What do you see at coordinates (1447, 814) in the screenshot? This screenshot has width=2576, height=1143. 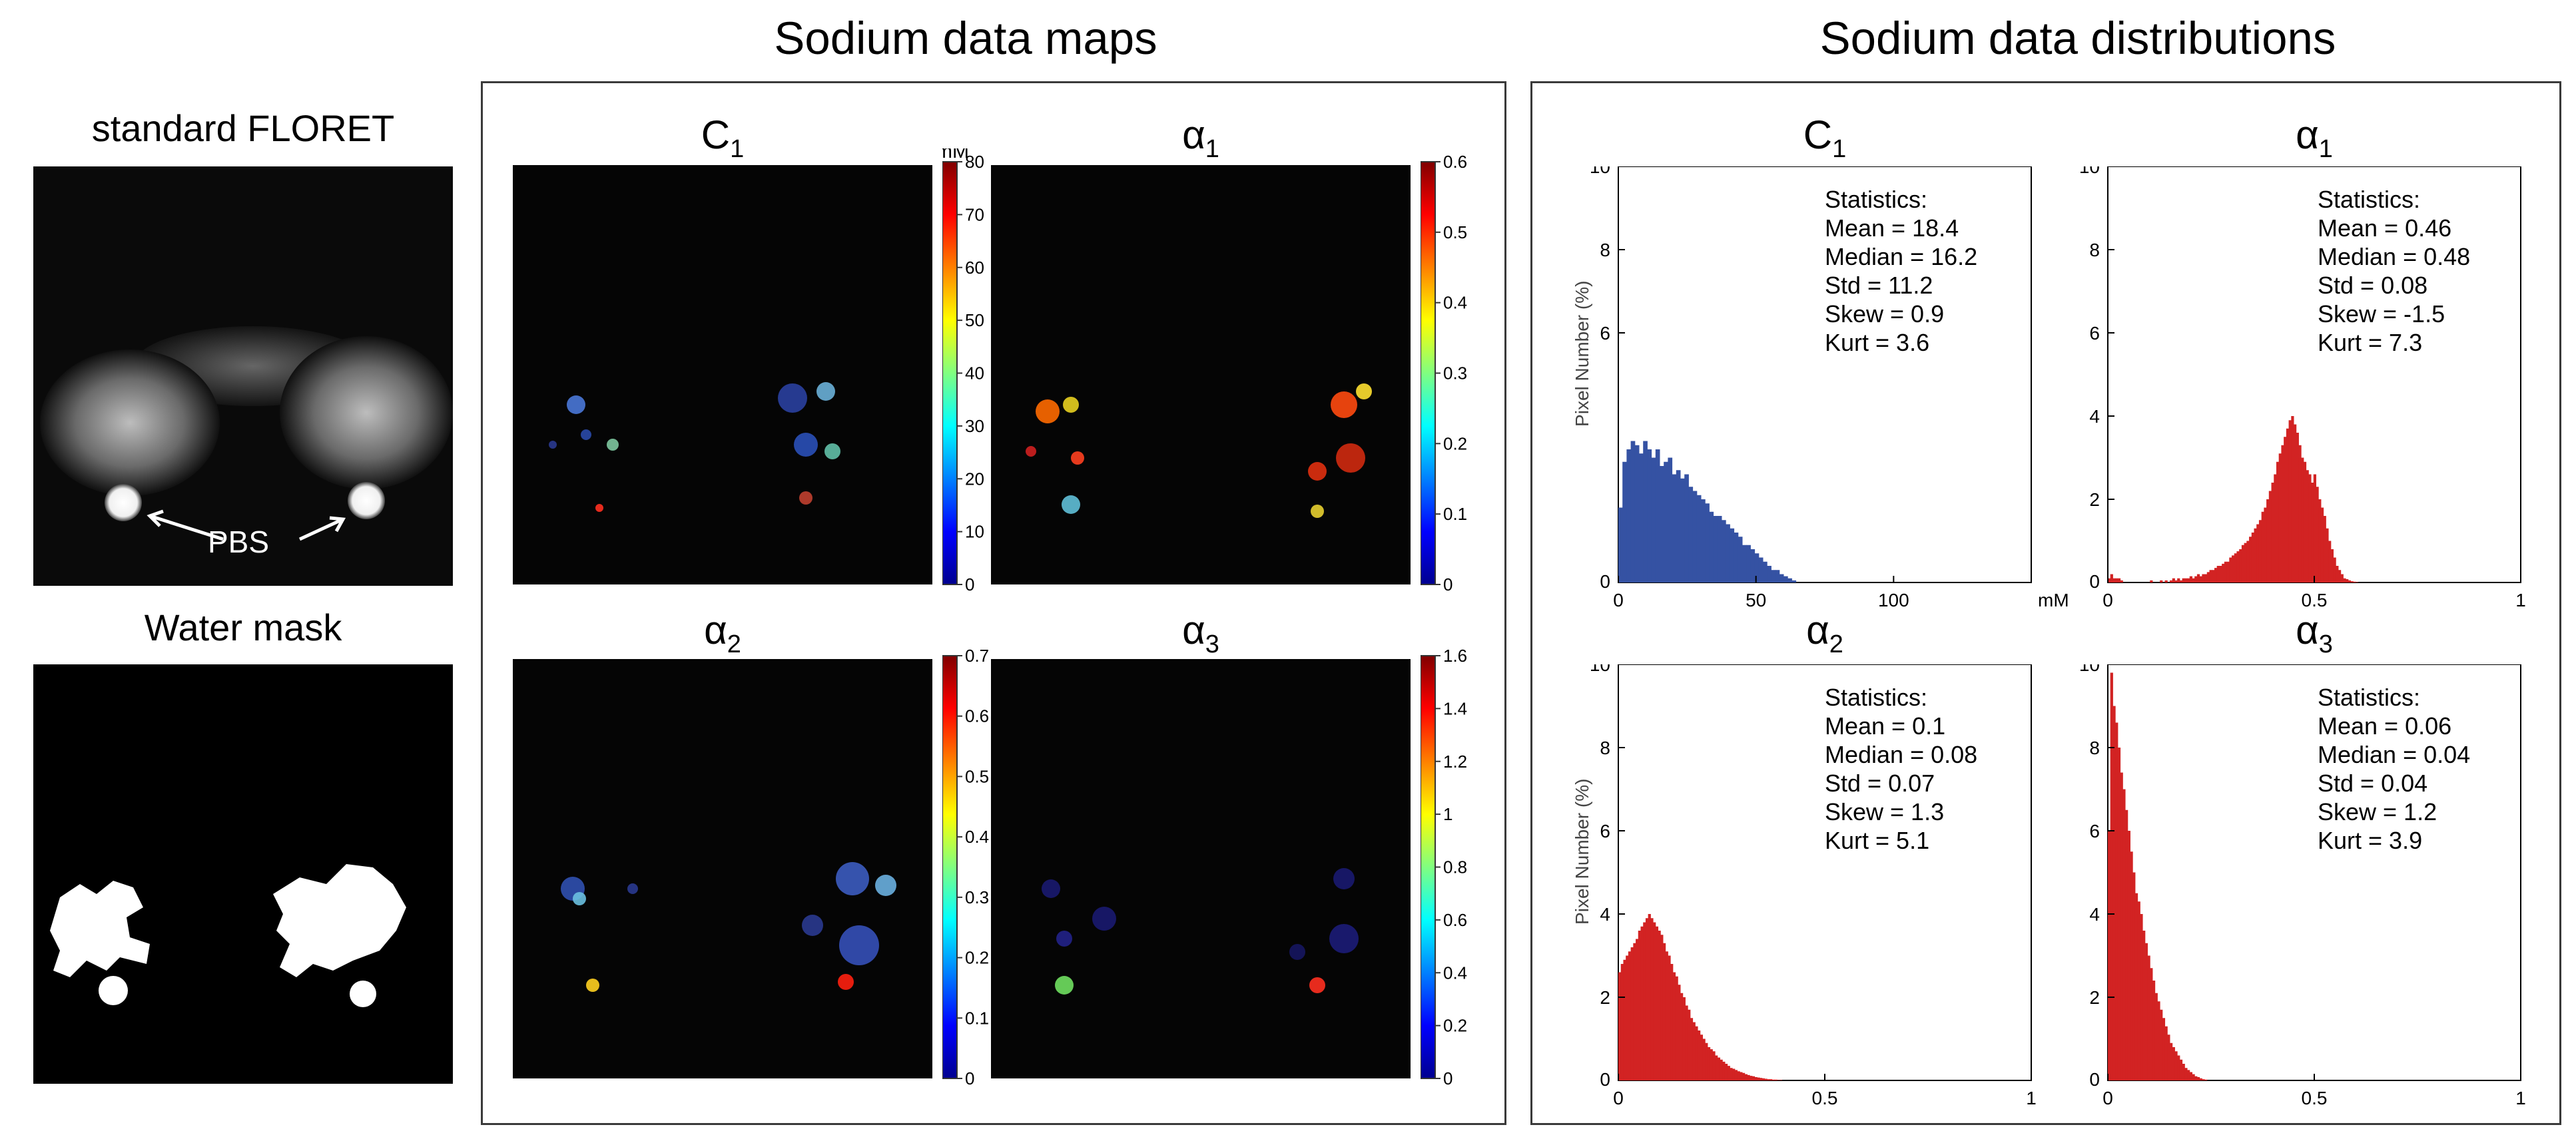 I see `colorbar-tick: 1` at bounding box center [1447, 814].